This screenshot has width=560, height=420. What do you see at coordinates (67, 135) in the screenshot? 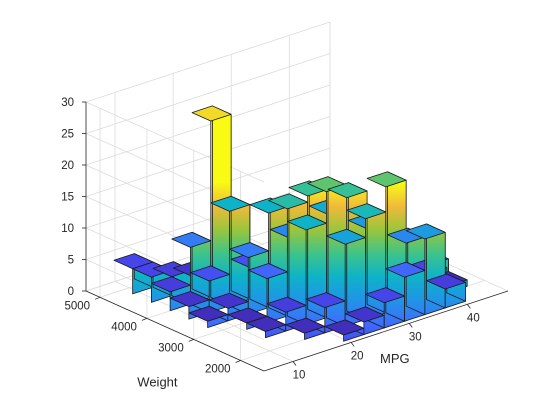
I see `z-tick-label: 25` at bounding box center [67, 135].